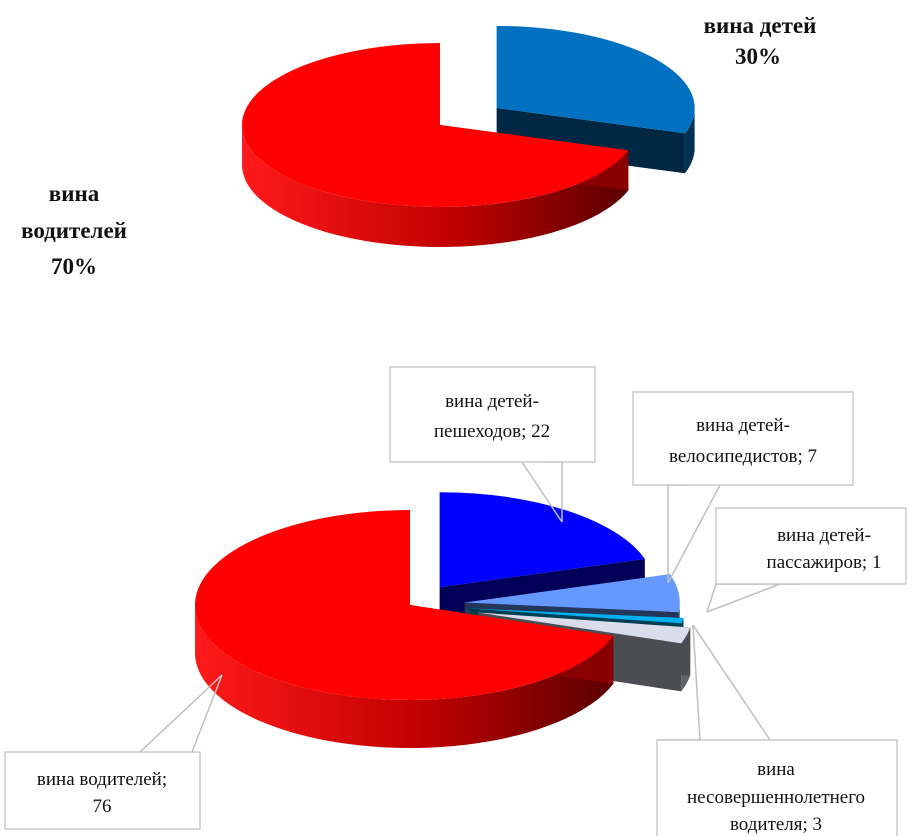 Image resolution: width=922 pixels, height=836 pixels. Describe the element at coordinates (492, 431) in the screenshot. I see `callout-pedestrians-line2: пешеходов; 22` at that location.